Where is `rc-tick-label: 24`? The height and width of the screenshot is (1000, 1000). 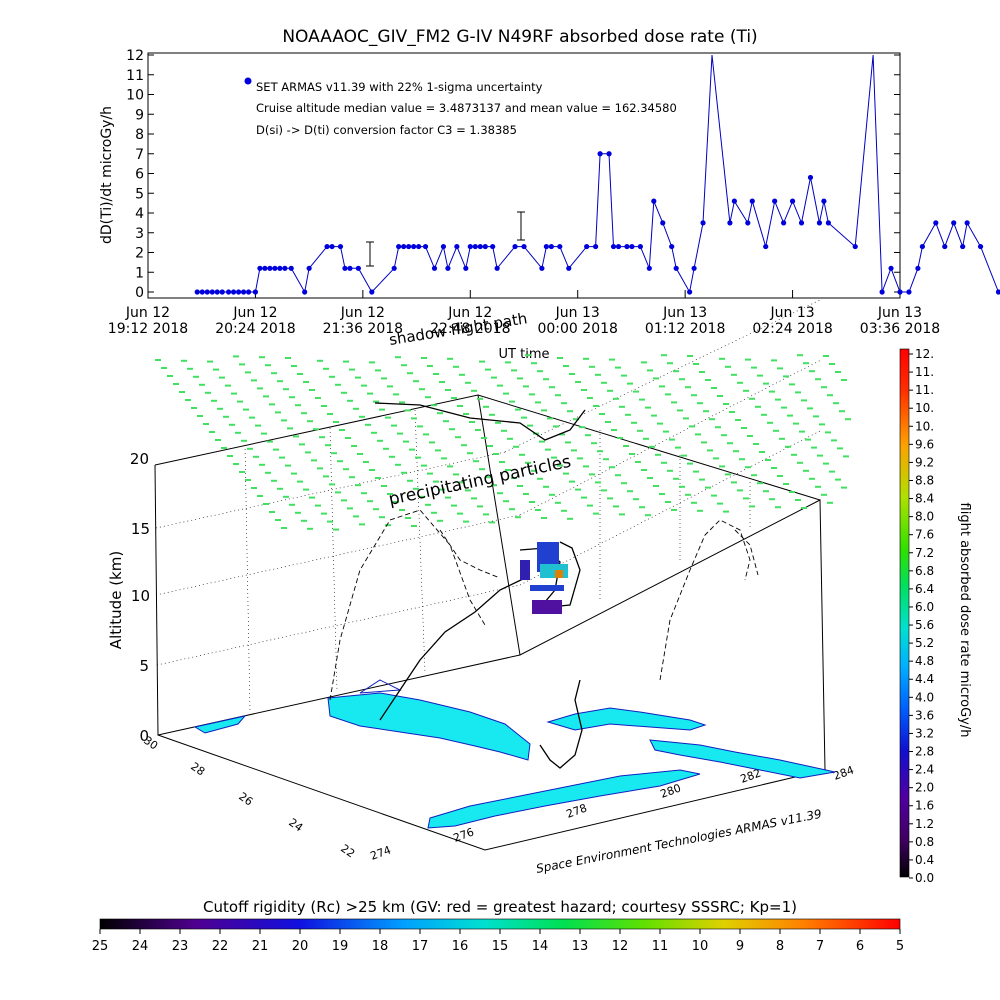
rc-tick-label: 24 is located at coordinates (140, 946).